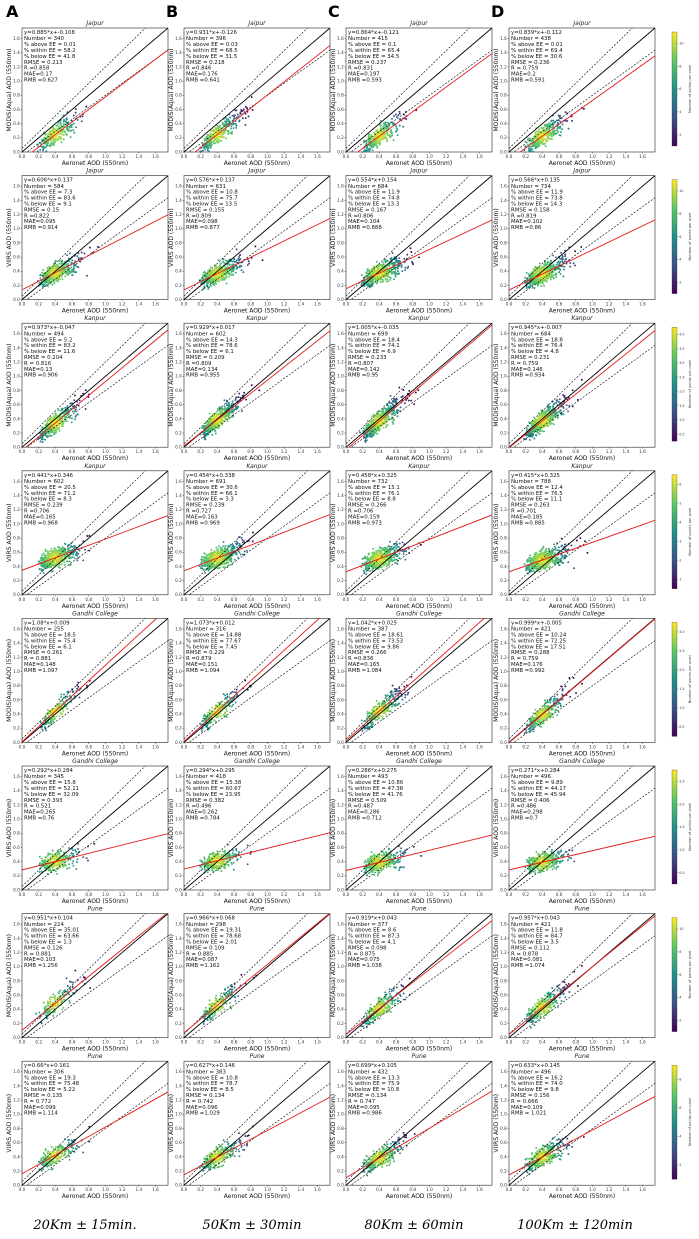  I want to click on stat-line: % below EE = 13.5, so click(211, 205).